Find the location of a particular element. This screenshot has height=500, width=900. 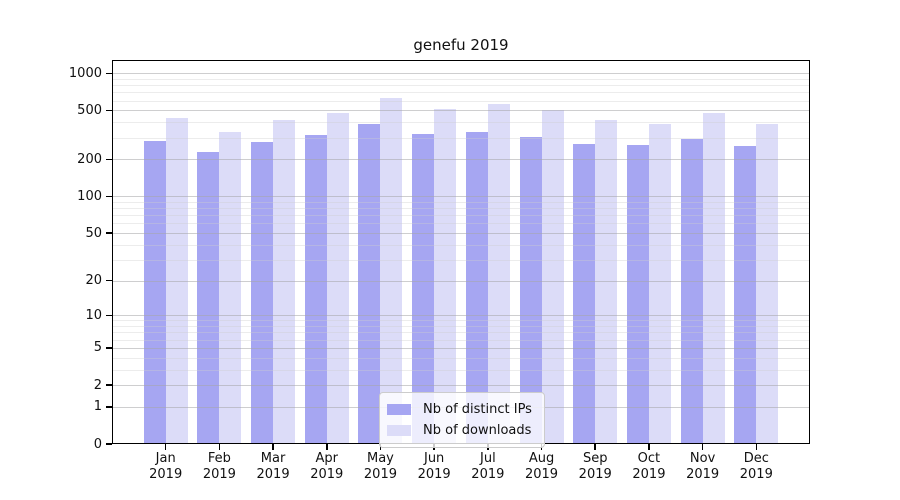

bar-distinct-ips-feb is located at coordinates (208, 297).